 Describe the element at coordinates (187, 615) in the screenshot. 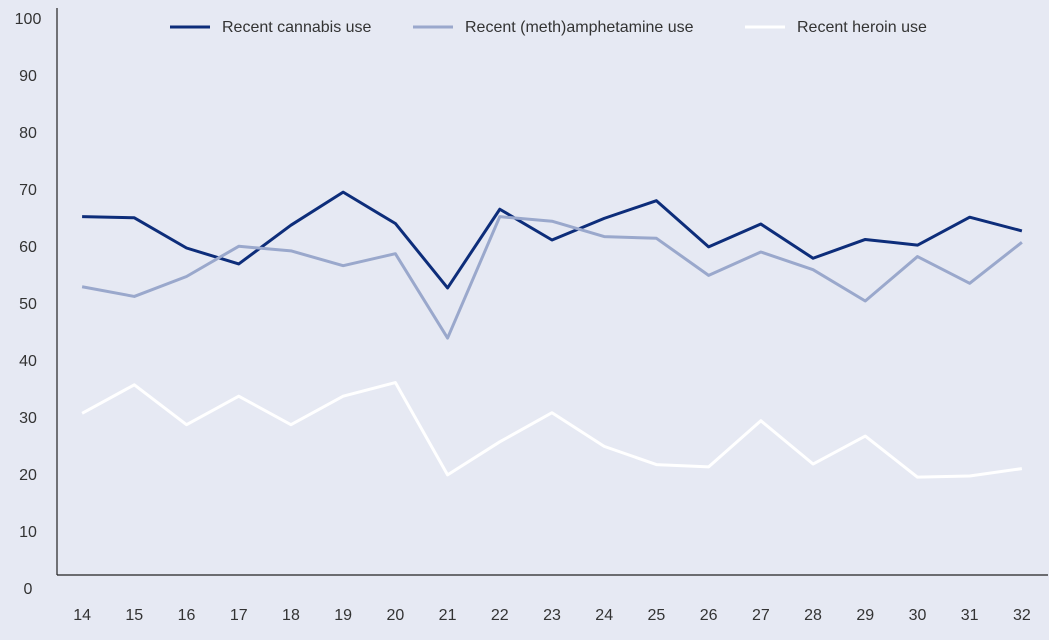

I see `x-tick-label: 16` at that location.